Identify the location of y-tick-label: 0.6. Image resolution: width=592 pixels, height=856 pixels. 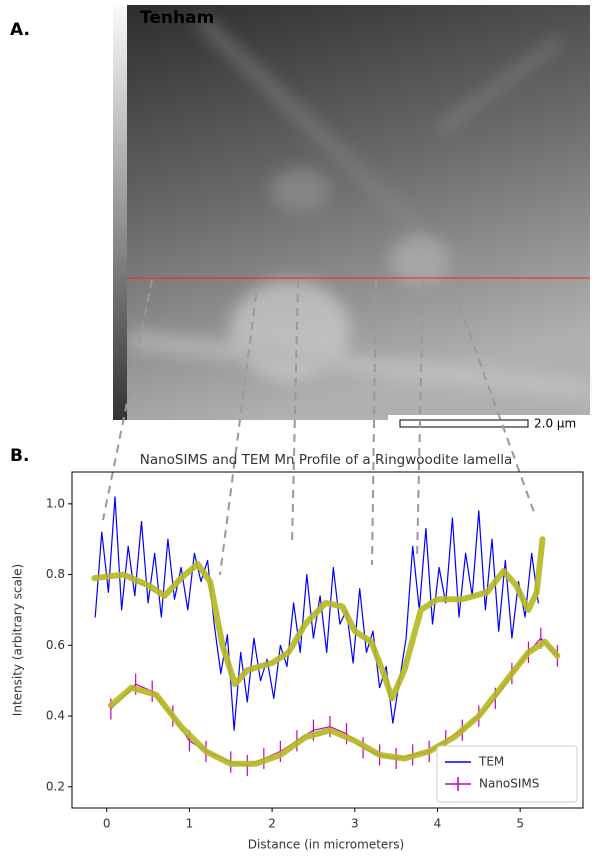
(55, 645).